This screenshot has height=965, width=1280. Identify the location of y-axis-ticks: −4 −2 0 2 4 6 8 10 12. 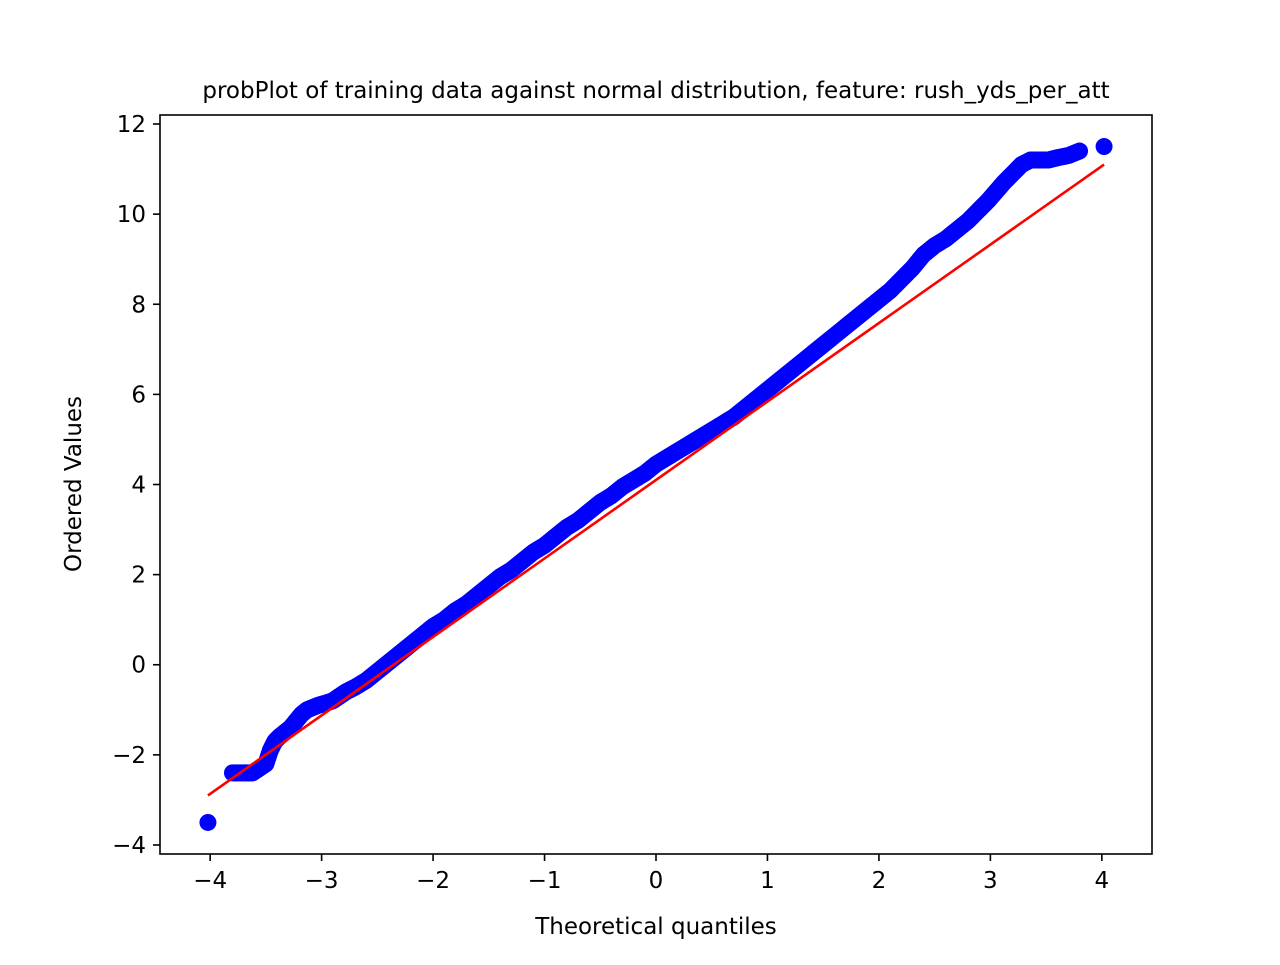
(136, 485).